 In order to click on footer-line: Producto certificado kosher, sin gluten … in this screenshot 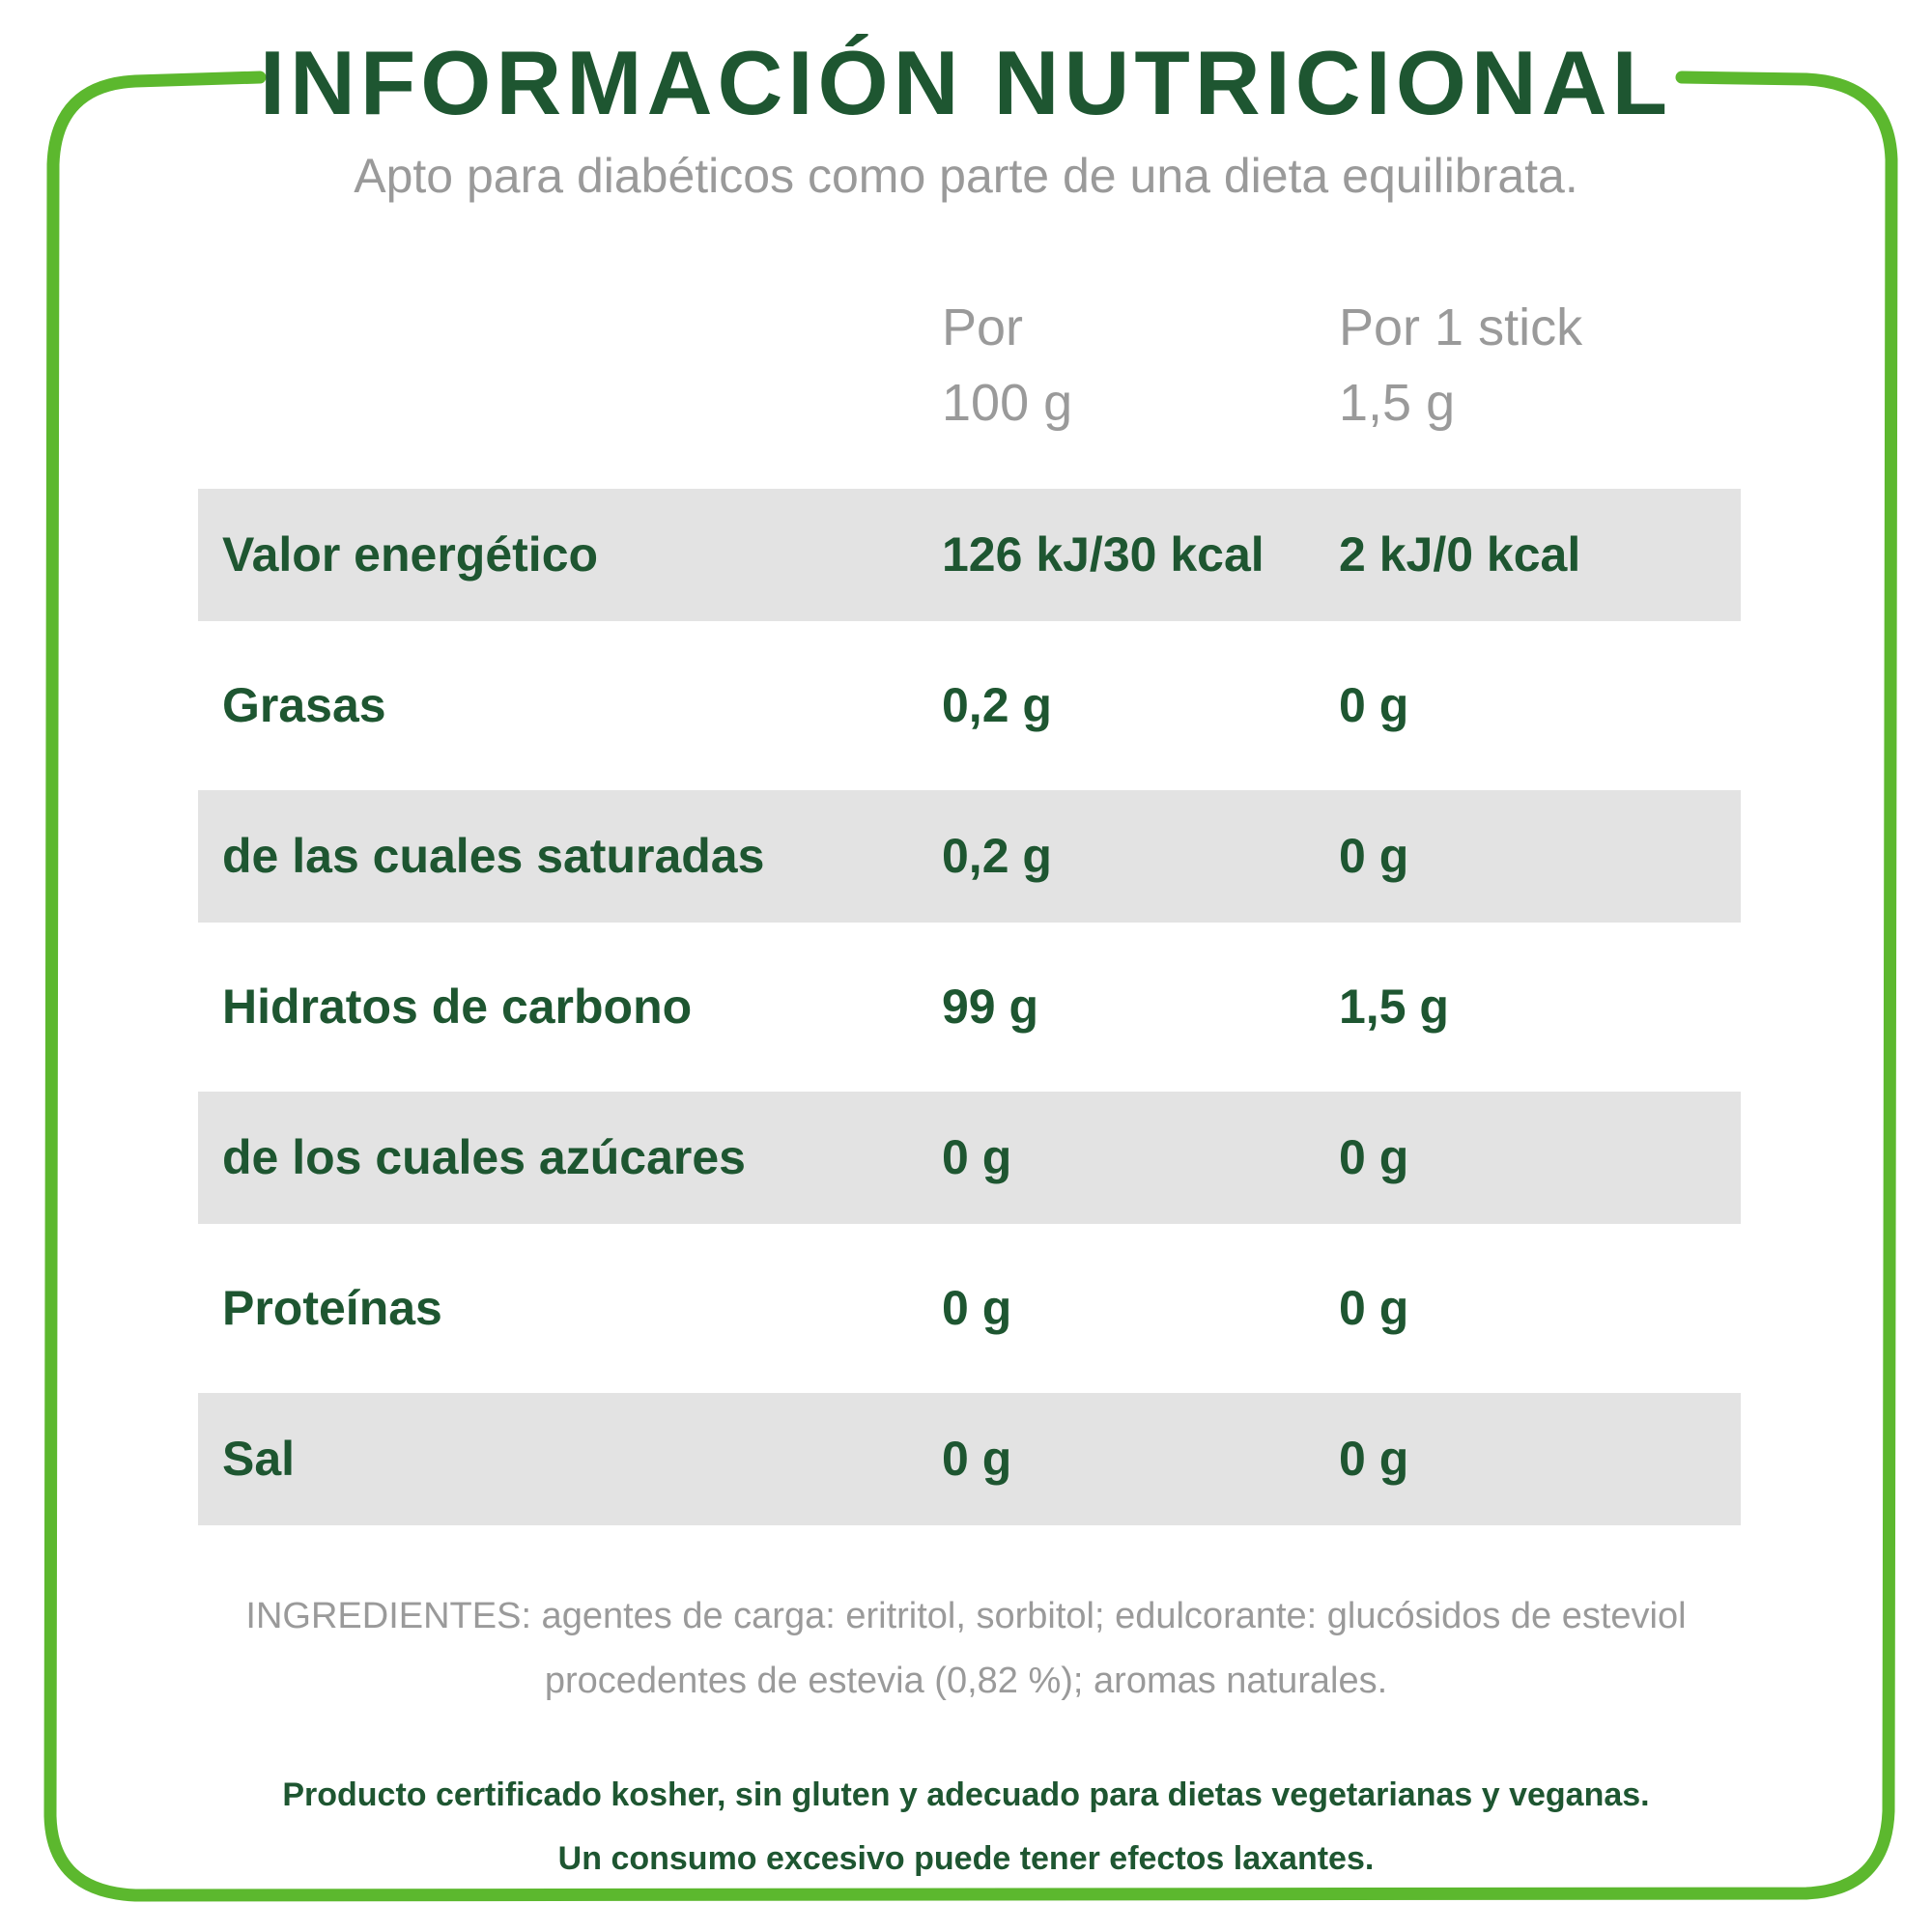, I will do `click(966, 1794)`.